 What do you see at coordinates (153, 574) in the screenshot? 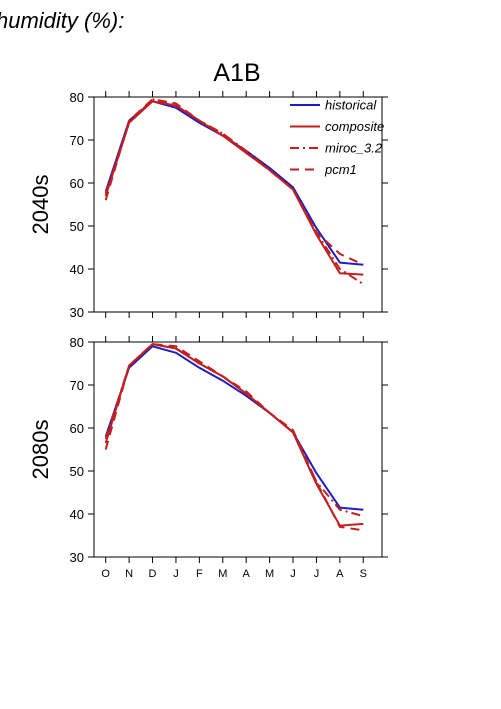
I see `x-tick-label: D` at bounding box center [153, 574].